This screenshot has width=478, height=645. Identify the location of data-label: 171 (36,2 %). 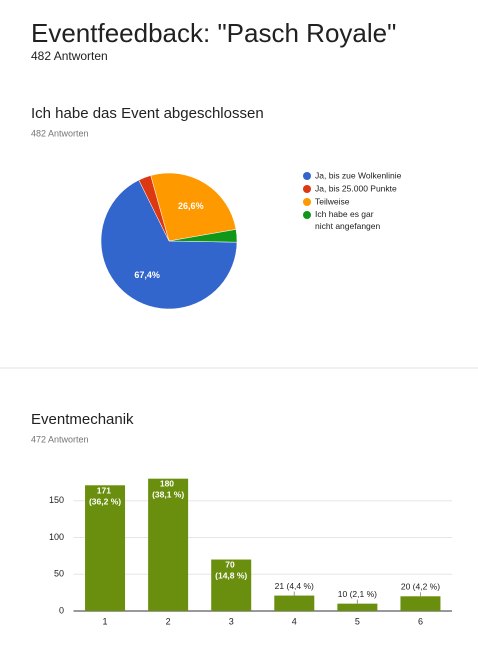
(105, 496).